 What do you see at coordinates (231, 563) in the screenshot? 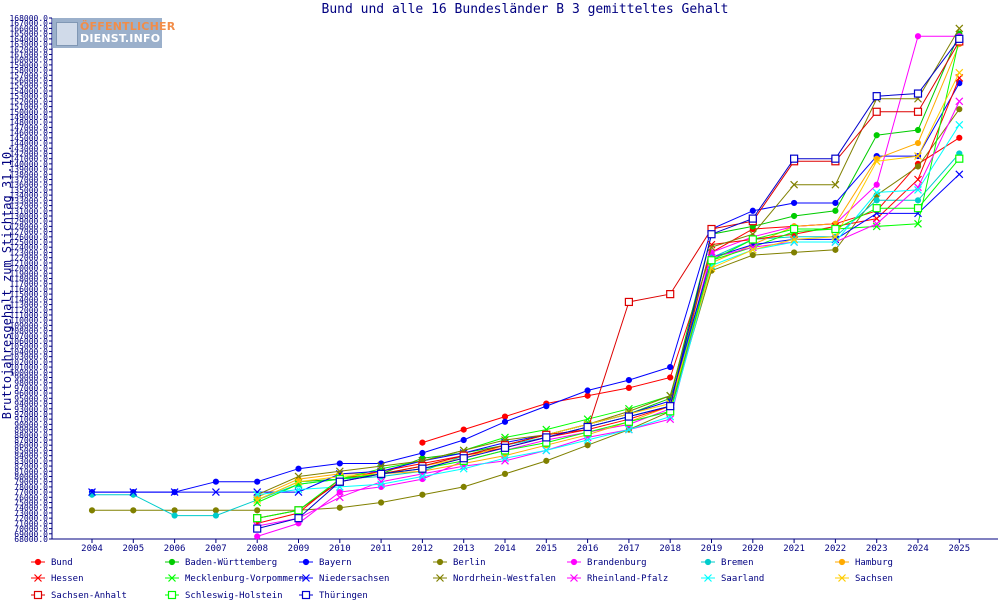
I see `legend-label: Baden-Württemberg` at bounding box center [231, 563].